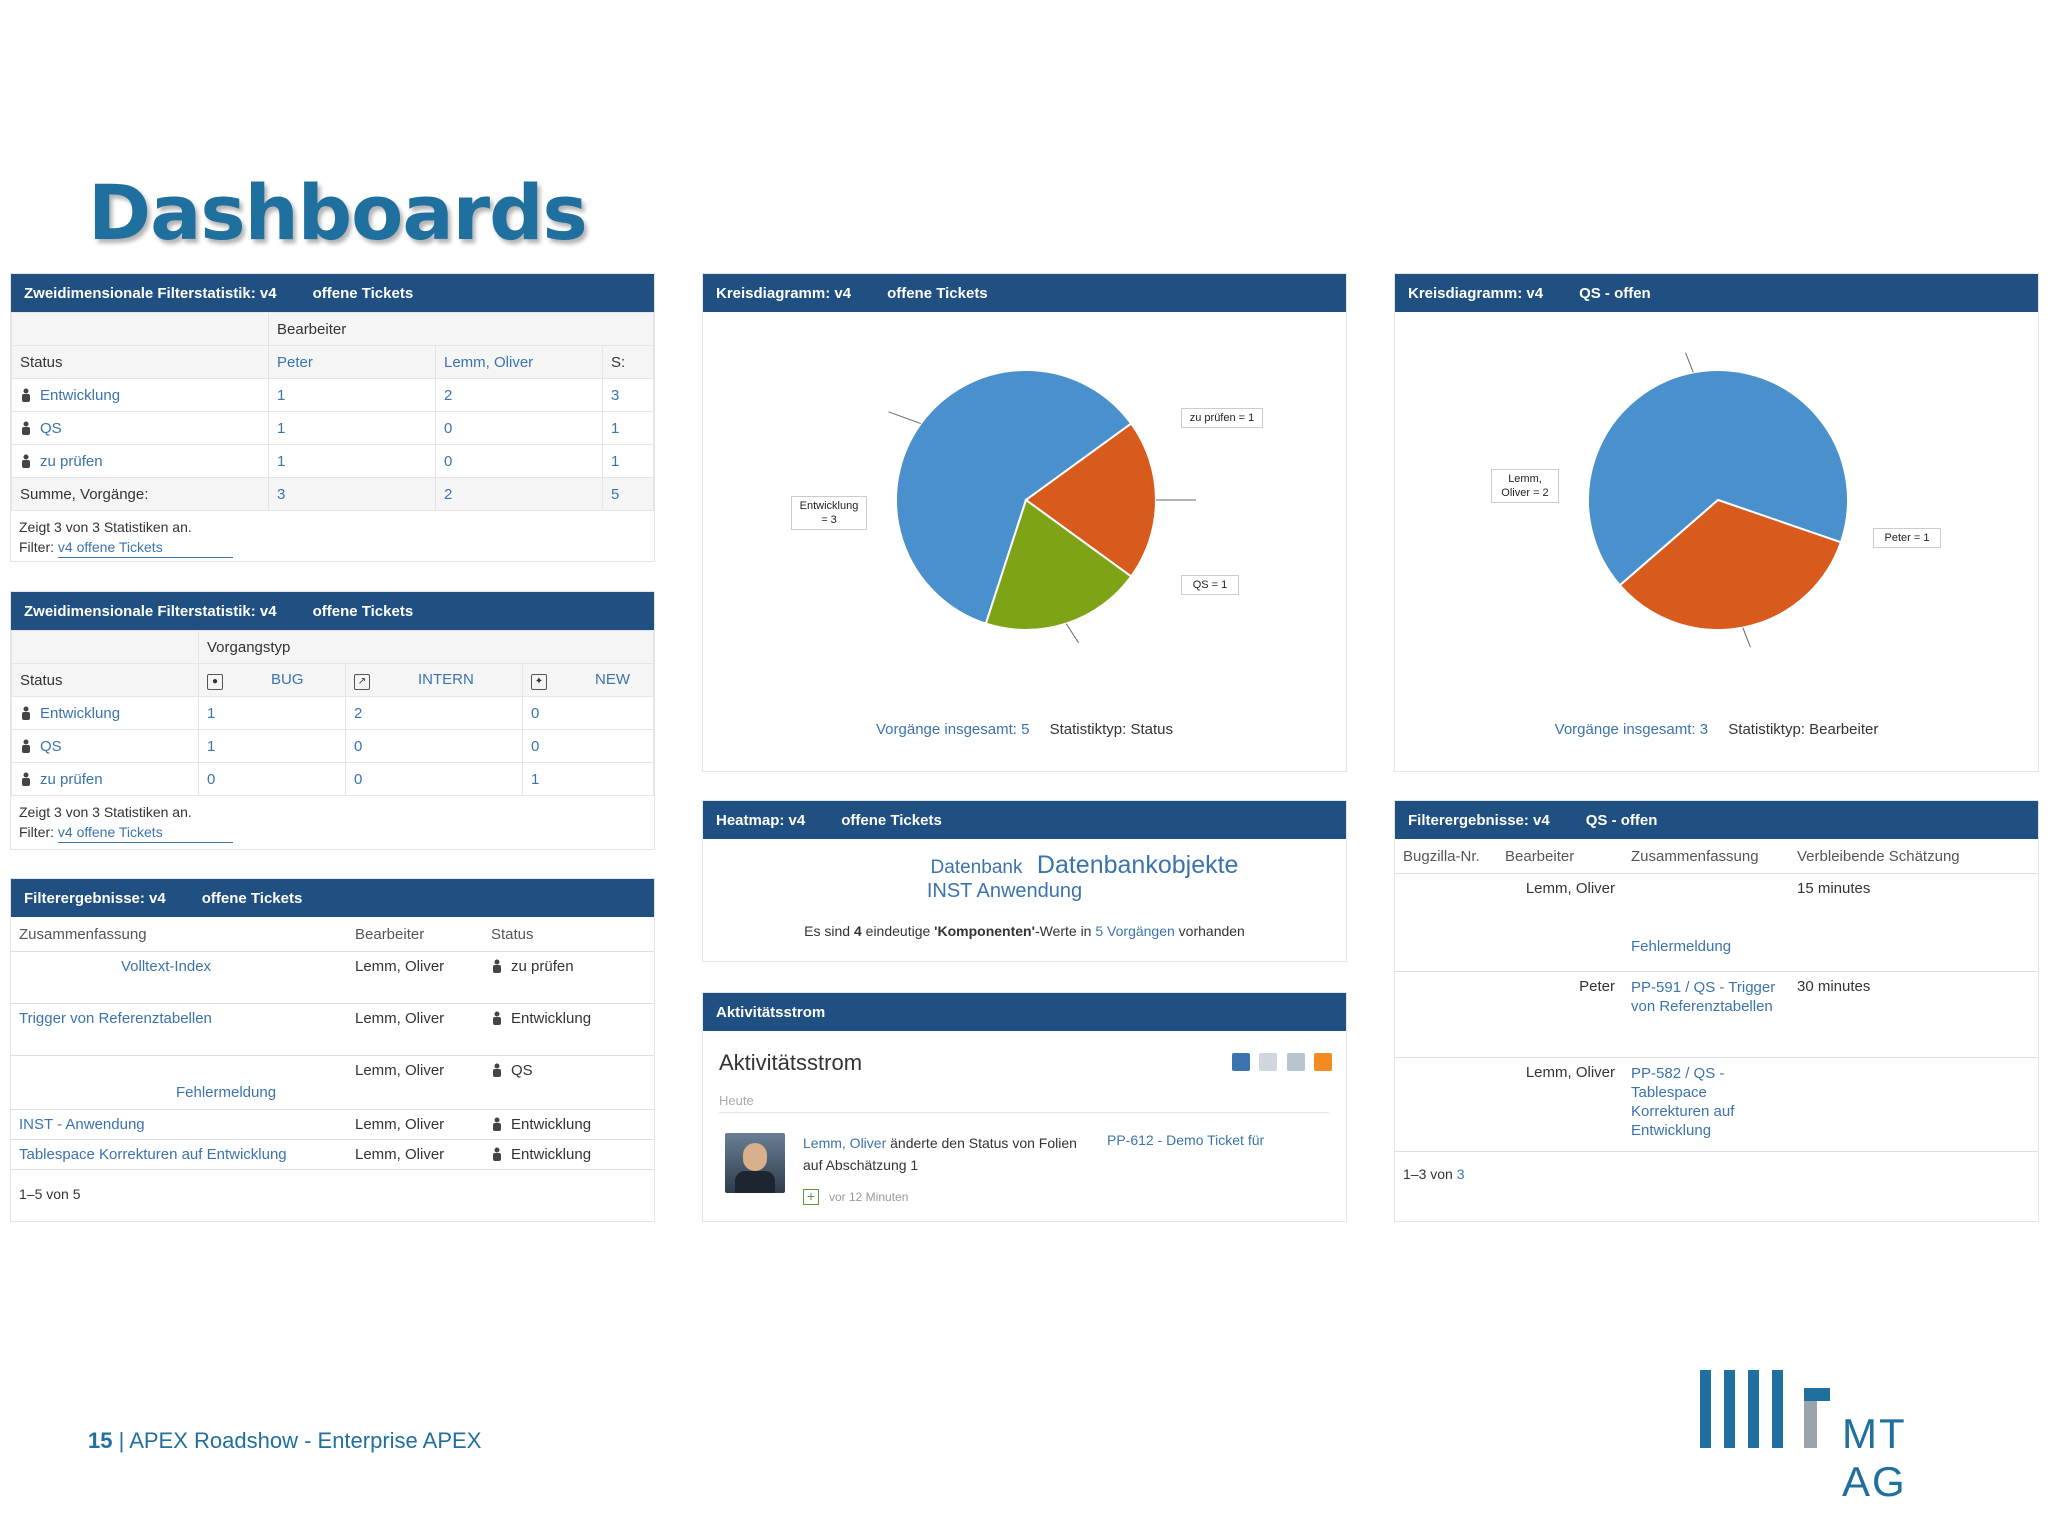 This screenshot has width=2048, height=1536. I want to click on heat-word-inst-anwendung: INST Anwendung, so click(1004, 891).